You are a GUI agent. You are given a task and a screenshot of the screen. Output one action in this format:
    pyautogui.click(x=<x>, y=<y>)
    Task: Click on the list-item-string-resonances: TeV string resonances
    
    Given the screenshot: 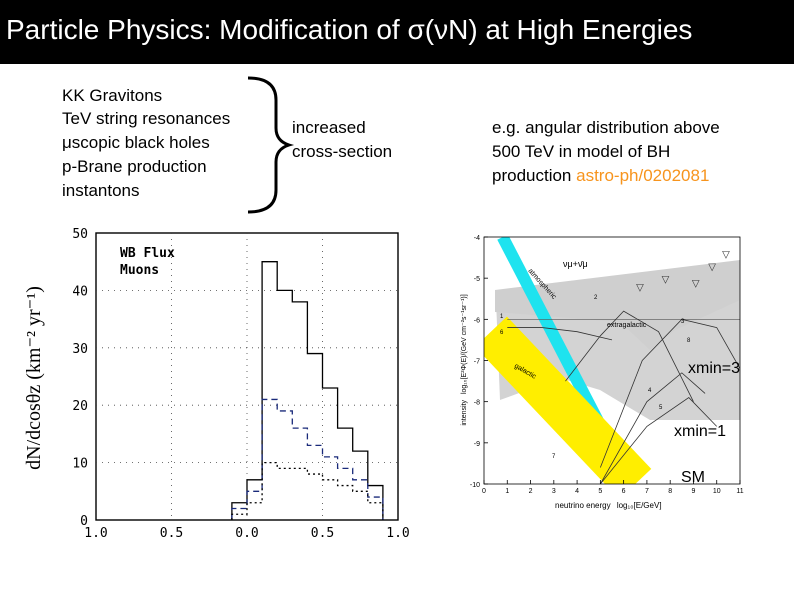 What is the action you would take?
    pyautogui.click(x=146, y=118)
    